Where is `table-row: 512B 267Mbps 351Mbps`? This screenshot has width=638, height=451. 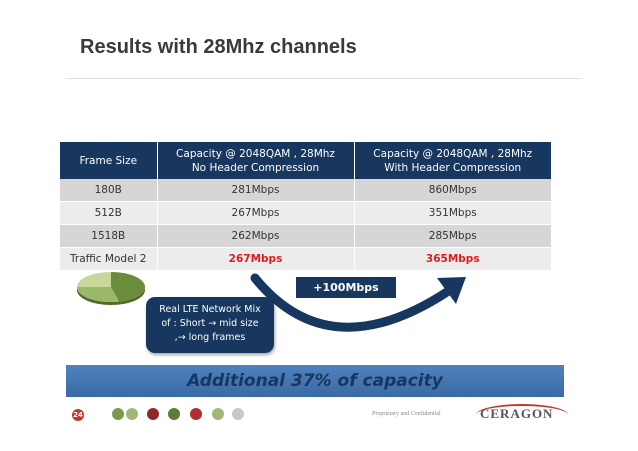 table-row: 512B 267Mbps 351Mbps is located at coordinates (305, 213).